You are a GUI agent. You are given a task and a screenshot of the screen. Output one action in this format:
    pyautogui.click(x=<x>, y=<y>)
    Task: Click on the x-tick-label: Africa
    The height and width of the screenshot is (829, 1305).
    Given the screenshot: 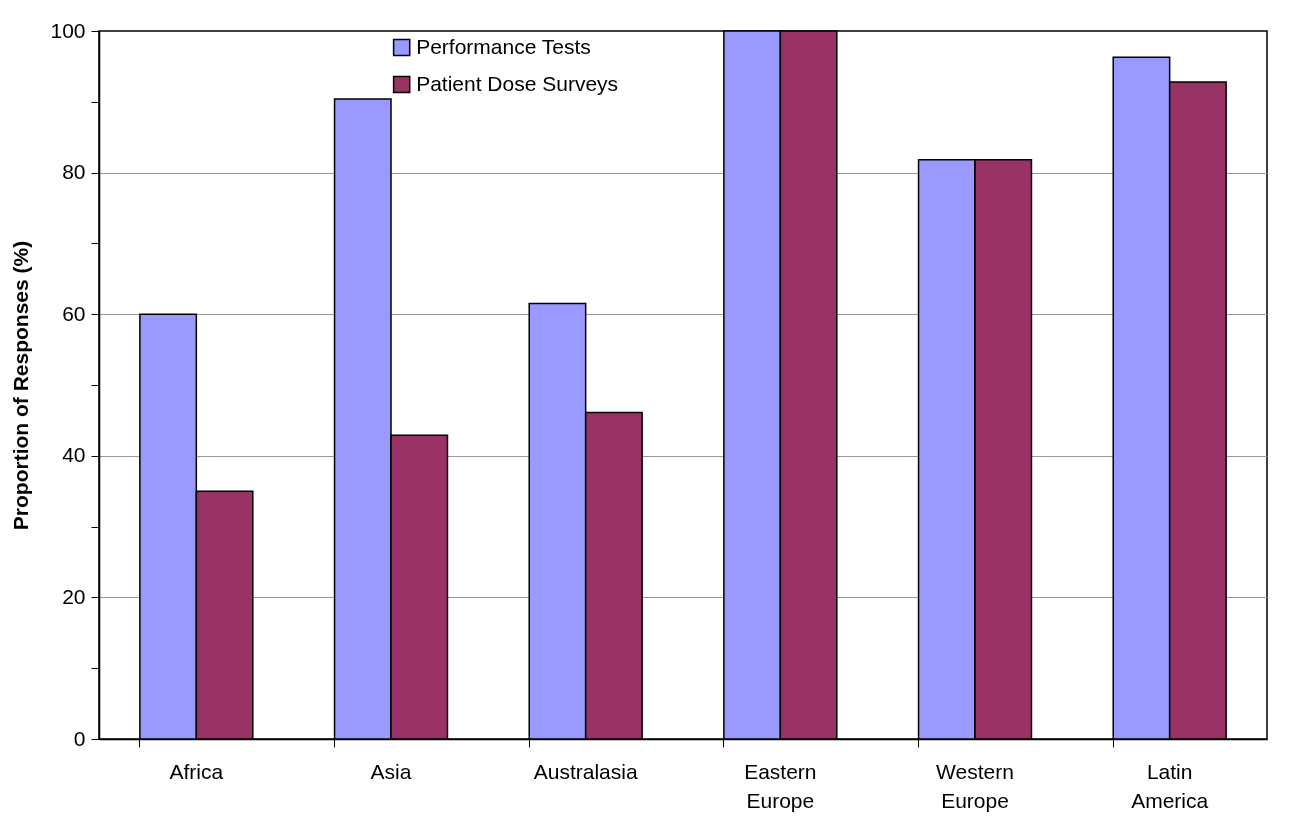 What is the action you would take?
    pyautogui.click(x=196, y=771)
    